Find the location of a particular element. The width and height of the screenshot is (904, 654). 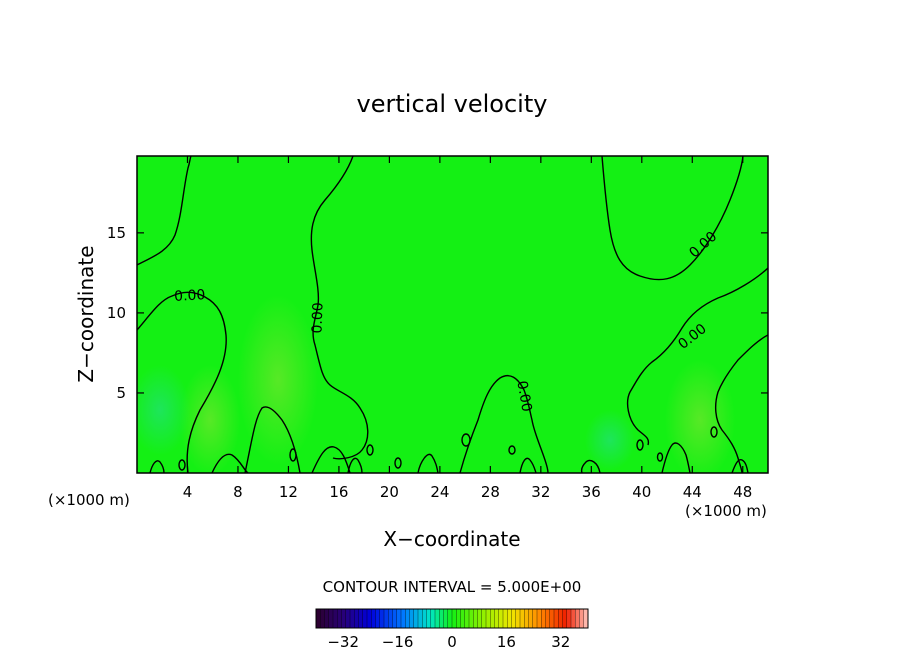

colorbar-tick-label: 16 is located at coordinates (506, 642).